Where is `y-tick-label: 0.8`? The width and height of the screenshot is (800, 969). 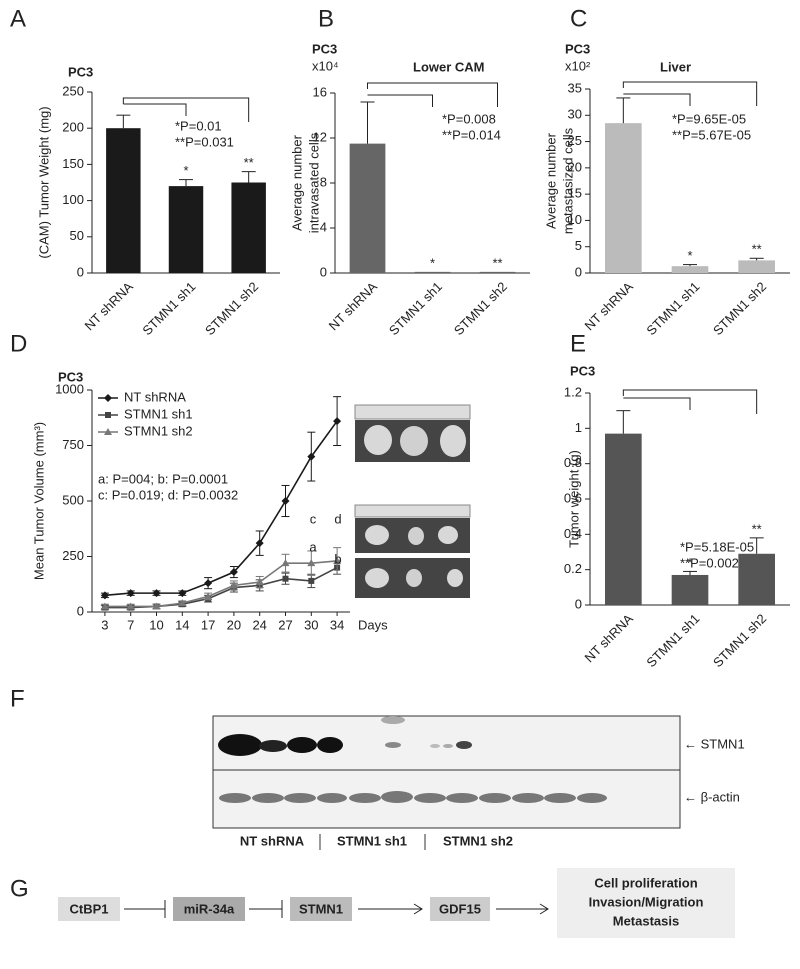 y-tick-label: 0.8 is located at coordinates (573, 462).